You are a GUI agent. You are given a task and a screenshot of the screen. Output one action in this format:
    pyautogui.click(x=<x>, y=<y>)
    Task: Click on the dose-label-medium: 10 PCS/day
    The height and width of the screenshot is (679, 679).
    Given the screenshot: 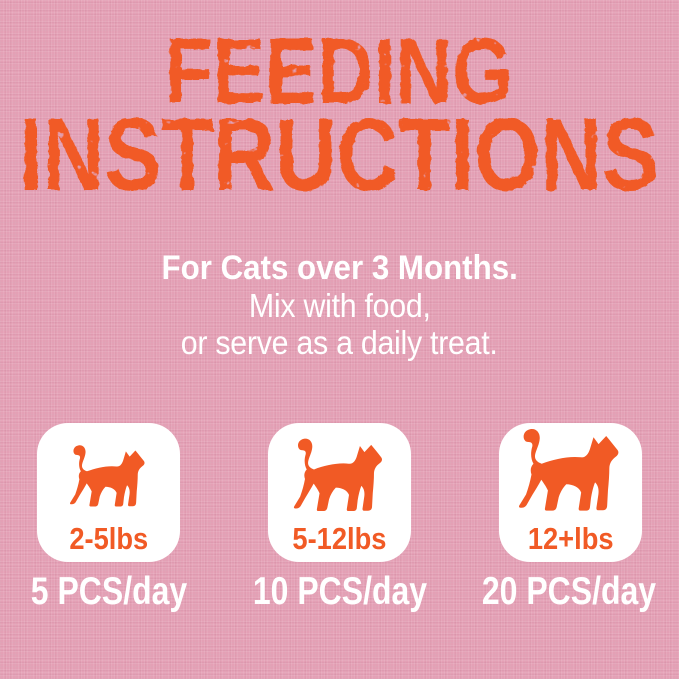 What is the action you would take?
    pyautogui.click(x=340, y=591)
    